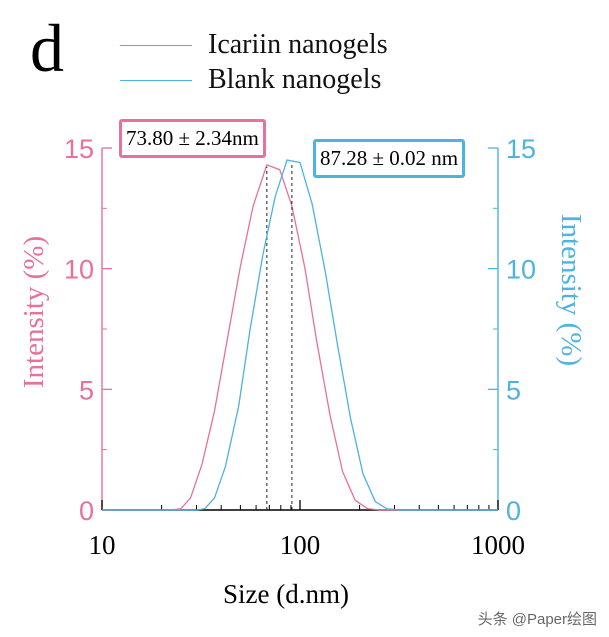 This screenshot has height=637, width=609. What do you see at coordinates (537, 619) in the screenshot?
I see `watermark: 头条 @Paper绘图` at bounding box center [537, 619].